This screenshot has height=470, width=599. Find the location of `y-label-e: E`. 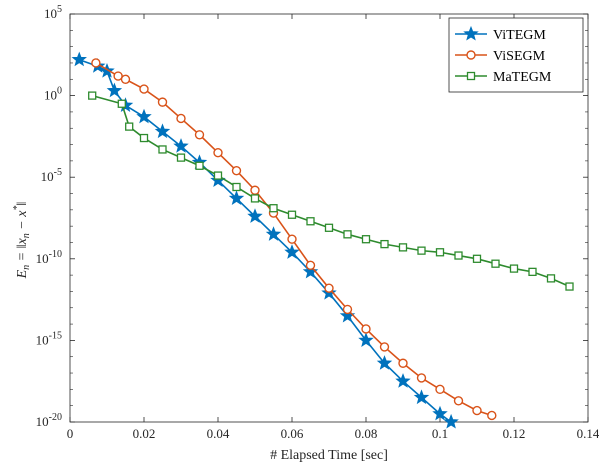

y-label-e: E is located at coordinates (22, 274).